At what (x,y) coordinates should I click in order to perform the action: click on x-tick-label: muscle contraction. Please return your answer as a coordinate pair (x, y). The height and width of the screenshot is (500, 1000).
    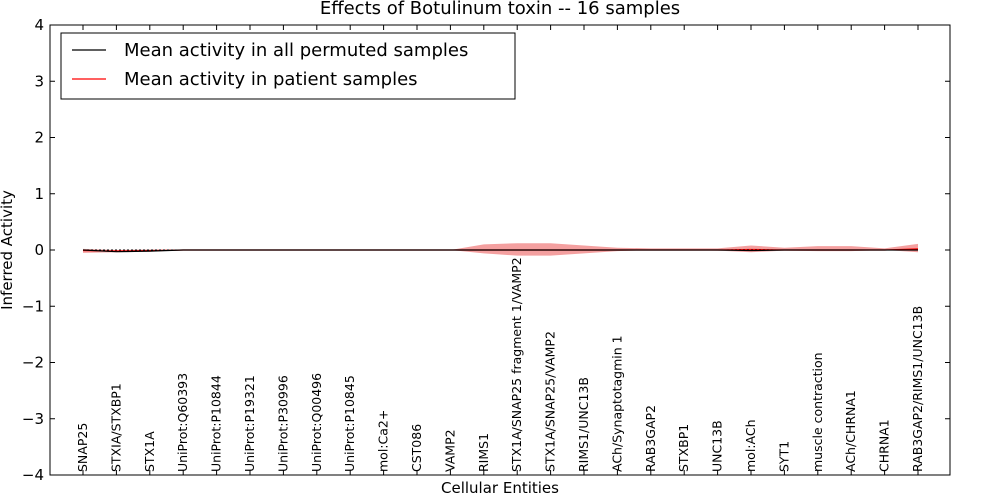
    Looking at the image, I should click on (817, 412).